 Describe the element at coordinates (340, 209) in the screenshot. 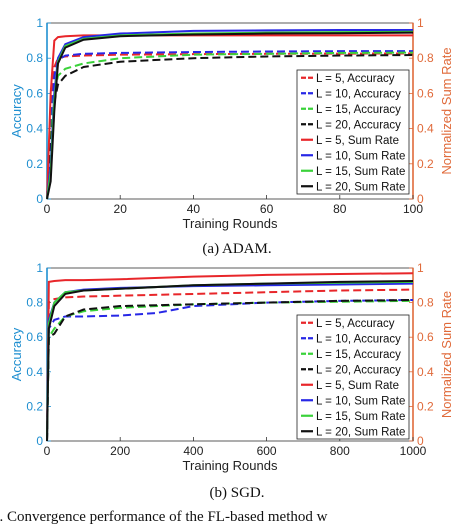

I see `x-tick-label: 80` at that location.